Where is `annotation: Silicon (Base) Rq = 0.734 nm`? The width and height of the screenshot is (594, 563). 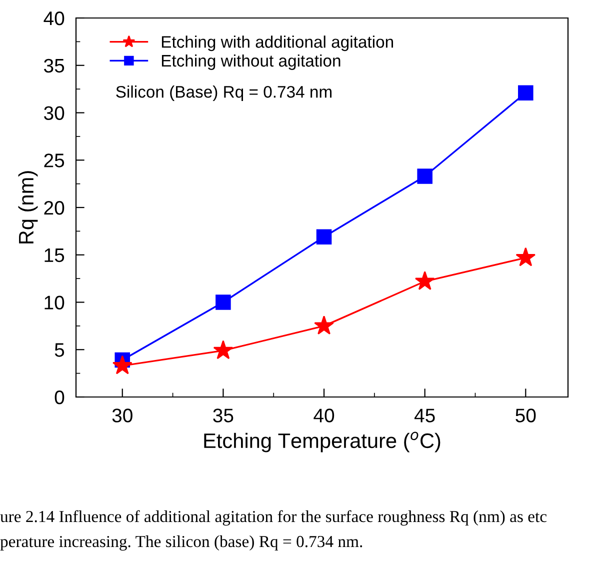
annotation: Silicon (Base) Rq = 0.734 nm is located at coordinates (224, 94).